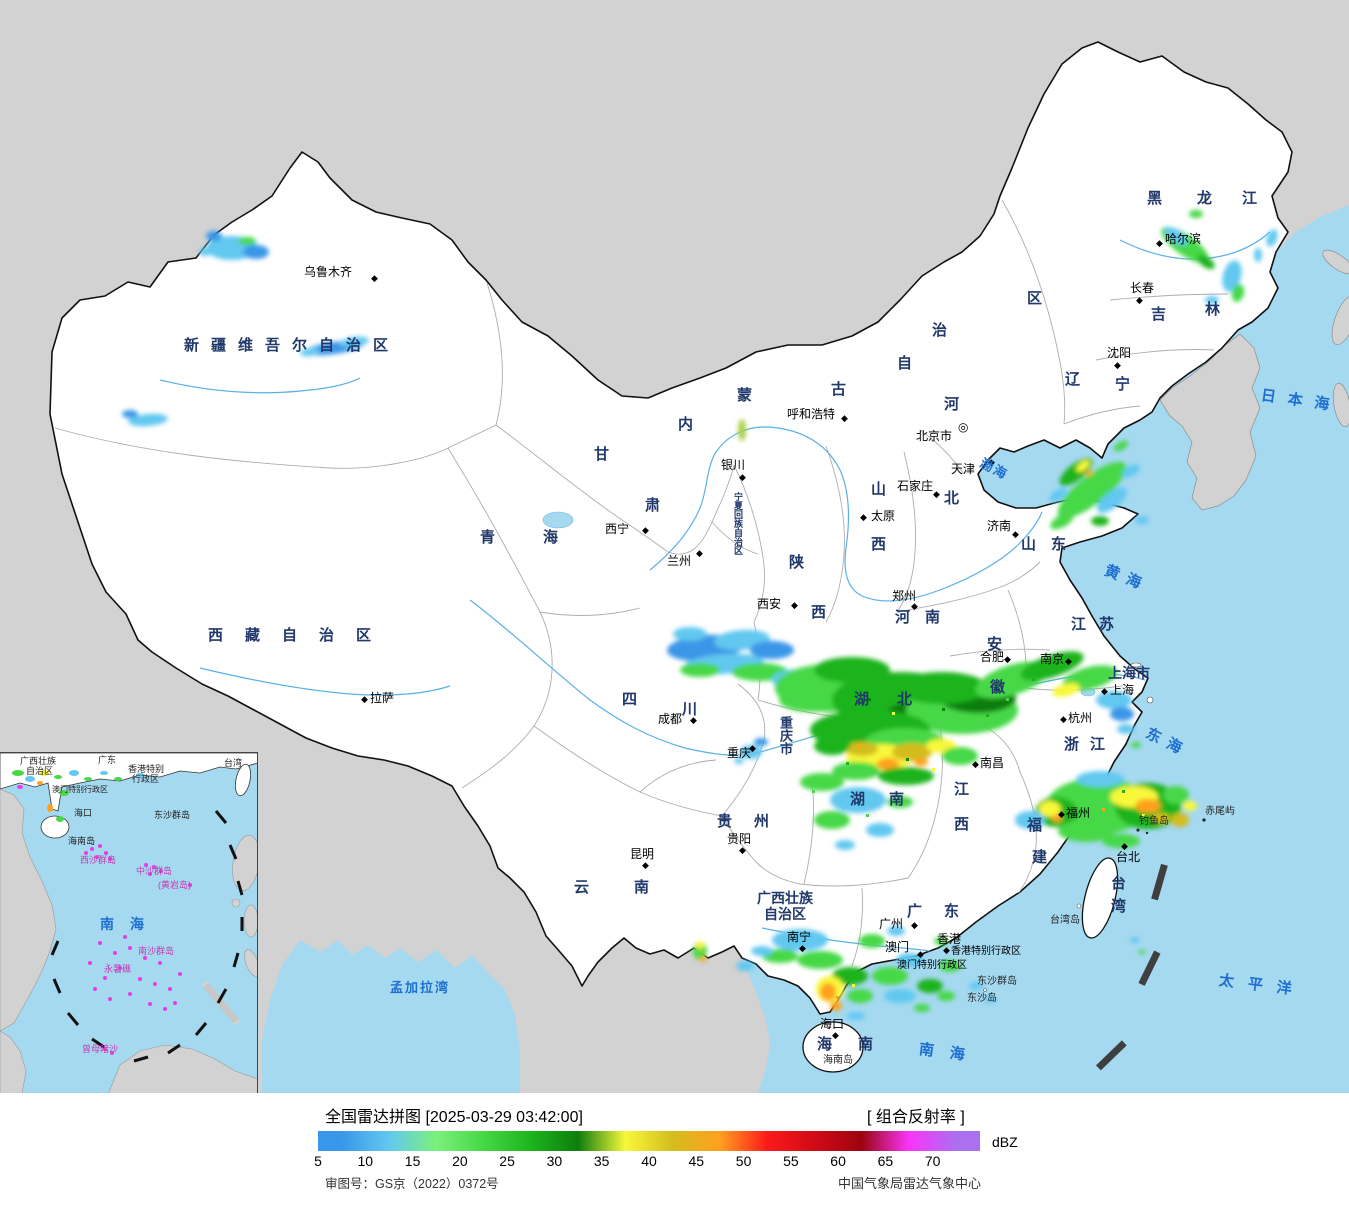  Describe the element at coordinates (460, 1161) in the screenshot. I see `dbz-tick: 20` at that location.